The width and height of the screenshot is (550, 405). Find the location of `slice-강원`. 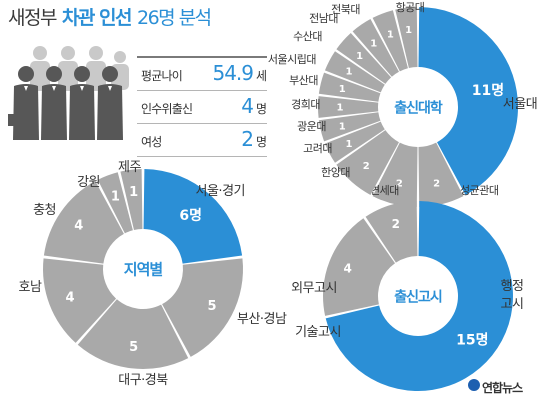

slice-강원 is located at coordinates (115, 203).